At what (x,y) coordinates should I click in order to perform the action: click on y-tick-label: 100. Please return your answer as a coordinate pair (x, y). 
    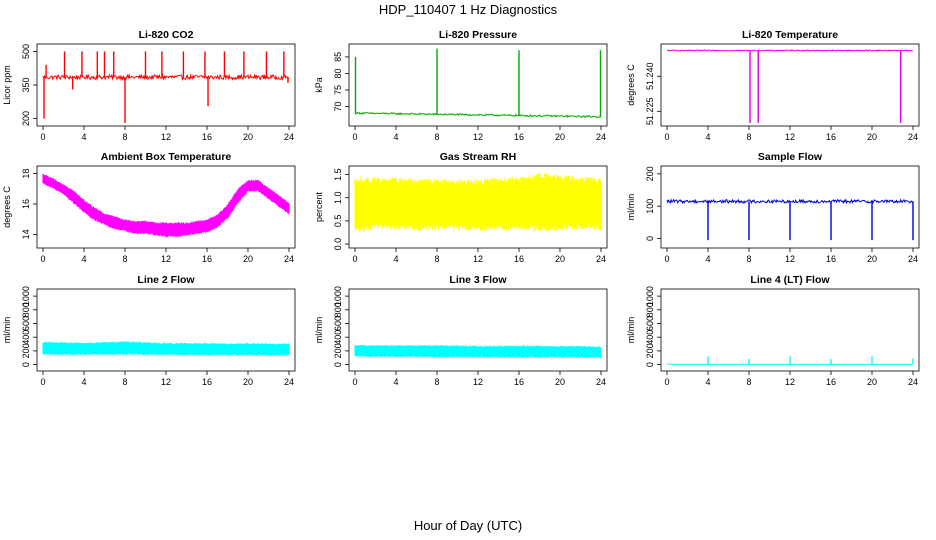
    Looking at the image, I should click on (650, 206).